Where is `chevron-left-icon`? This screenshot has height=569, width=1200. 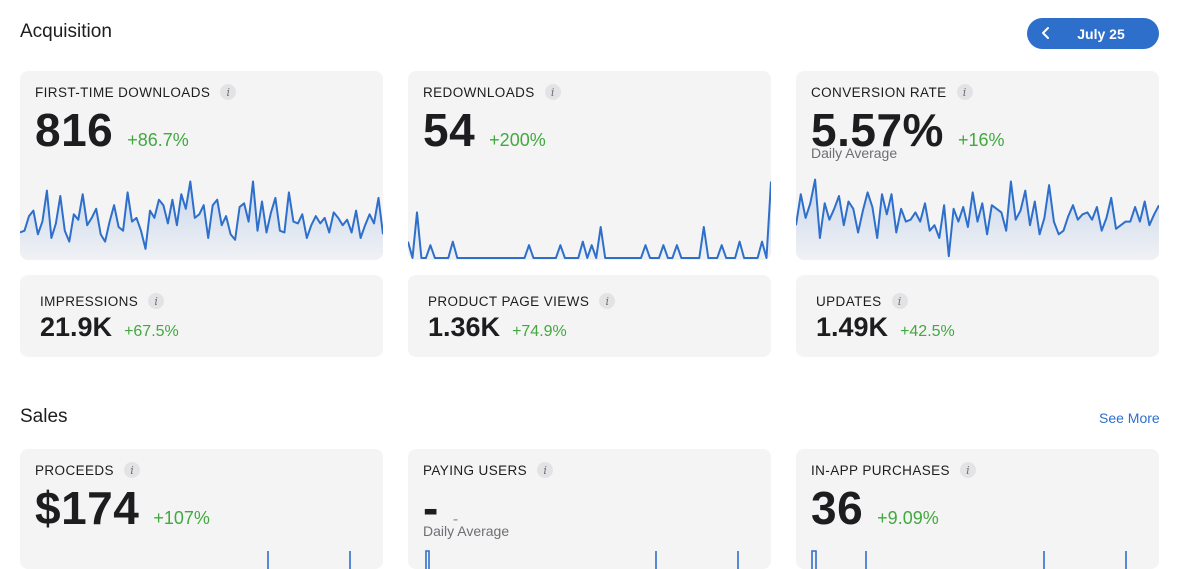 chevron-left-icon is located at coordinates (1046, 33).